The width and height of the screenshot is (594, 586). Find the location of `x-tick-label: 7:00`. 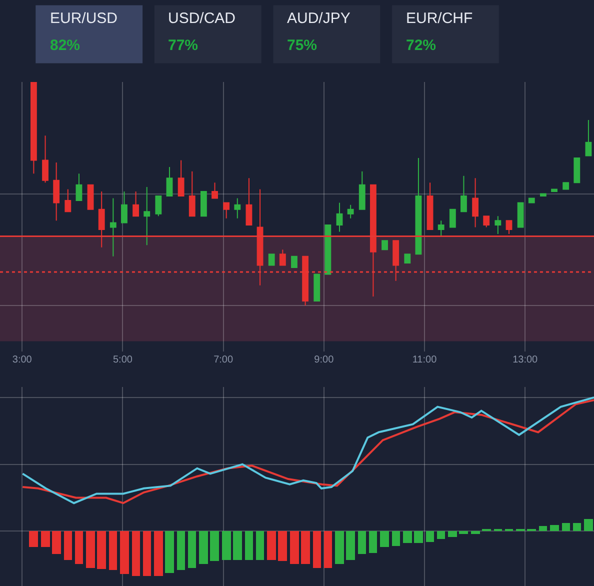

x-tick-label: 7:00 is located at coordinates (224, 360).